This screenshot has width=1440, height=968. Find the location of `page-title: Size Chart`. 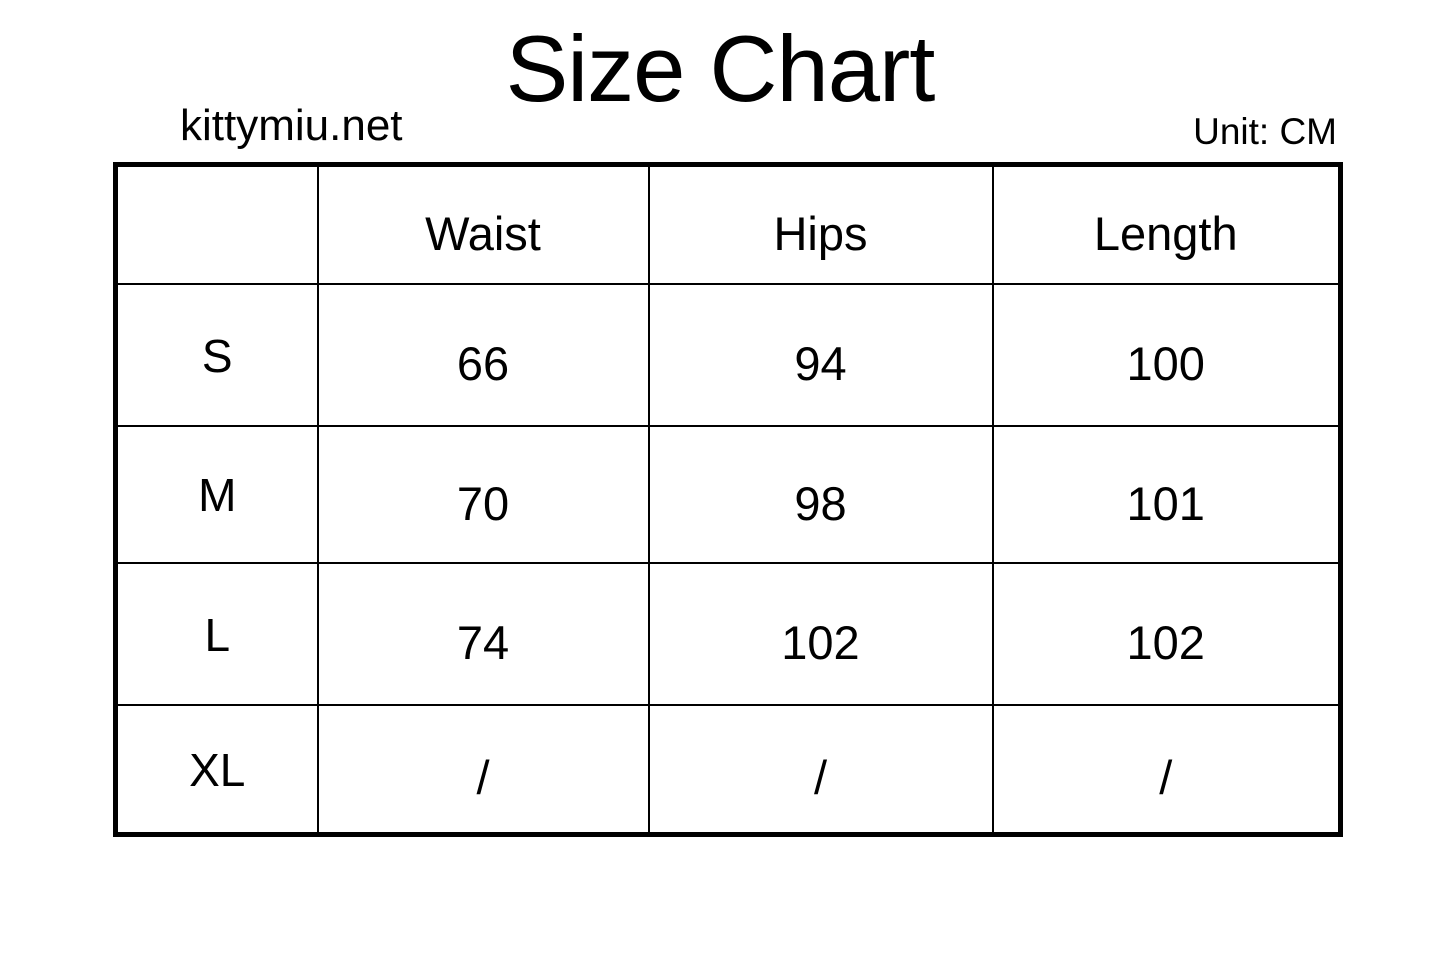

page-title: Size Chart is located at coordinates (720, 68).